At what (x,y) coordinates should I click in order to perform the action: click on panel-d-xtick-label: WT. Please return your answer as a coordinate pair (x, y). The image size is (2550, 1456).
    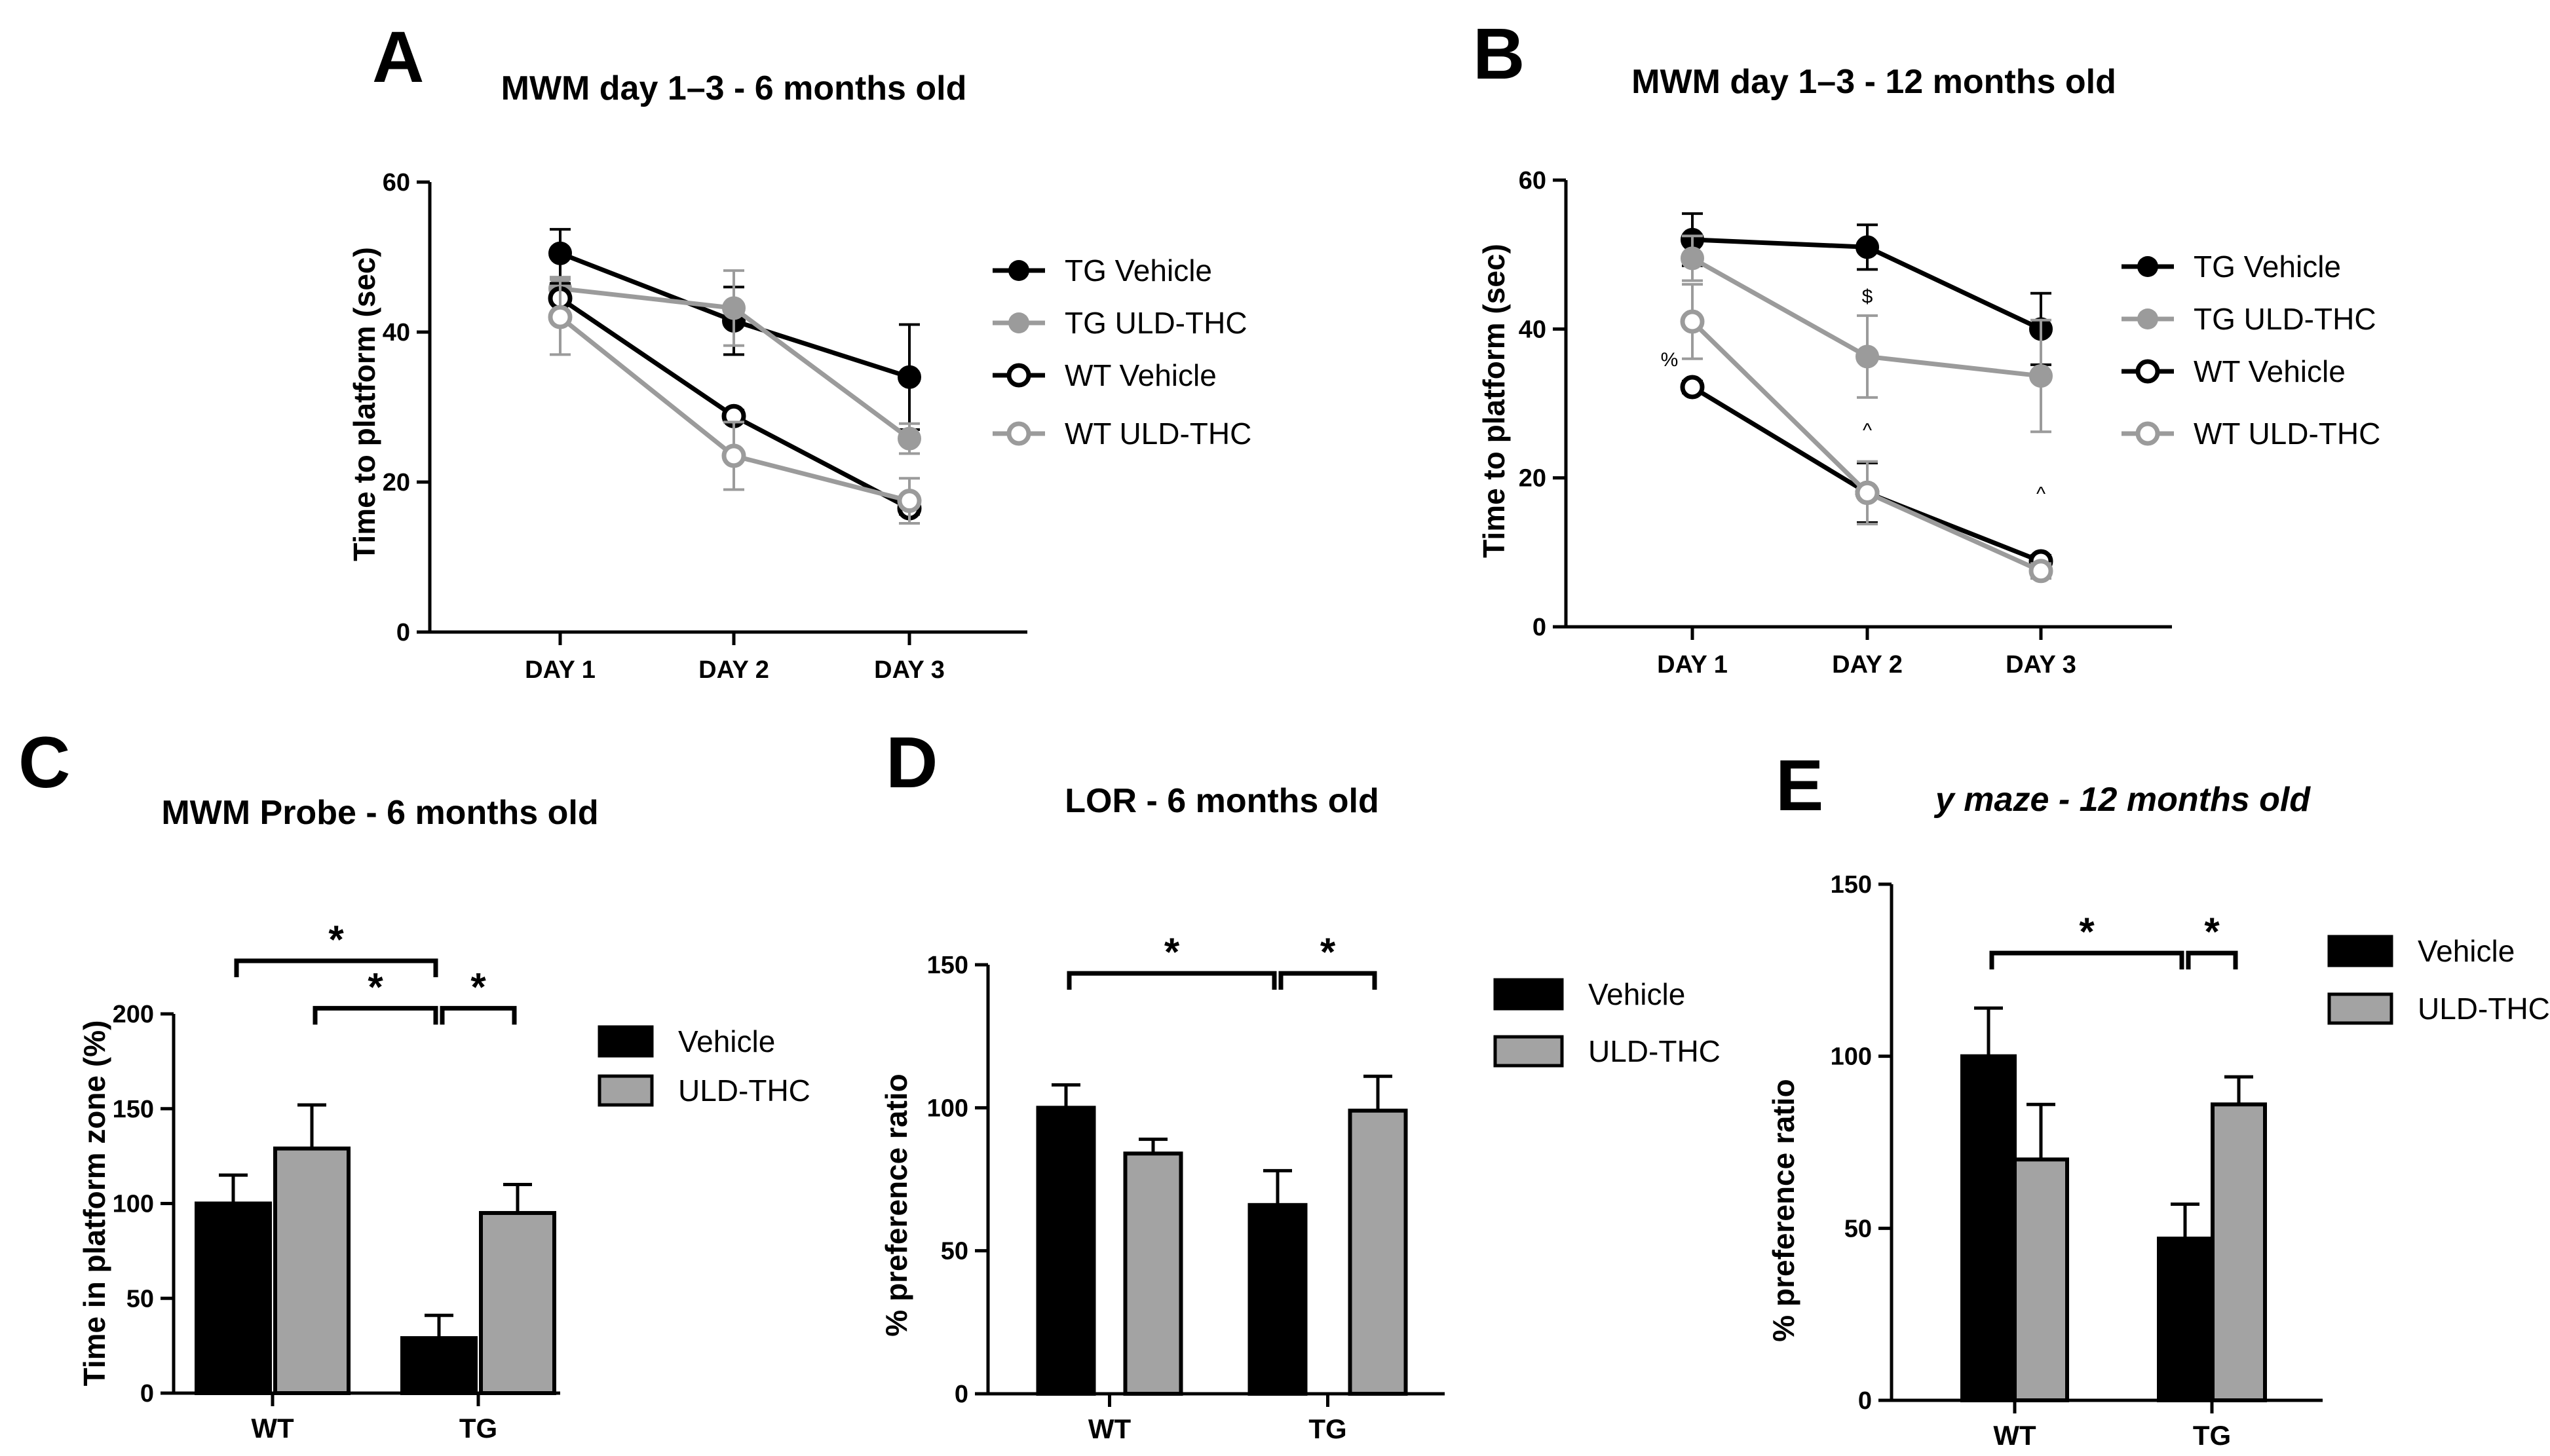
    Looking at the image, I should click on (1110, 1428).